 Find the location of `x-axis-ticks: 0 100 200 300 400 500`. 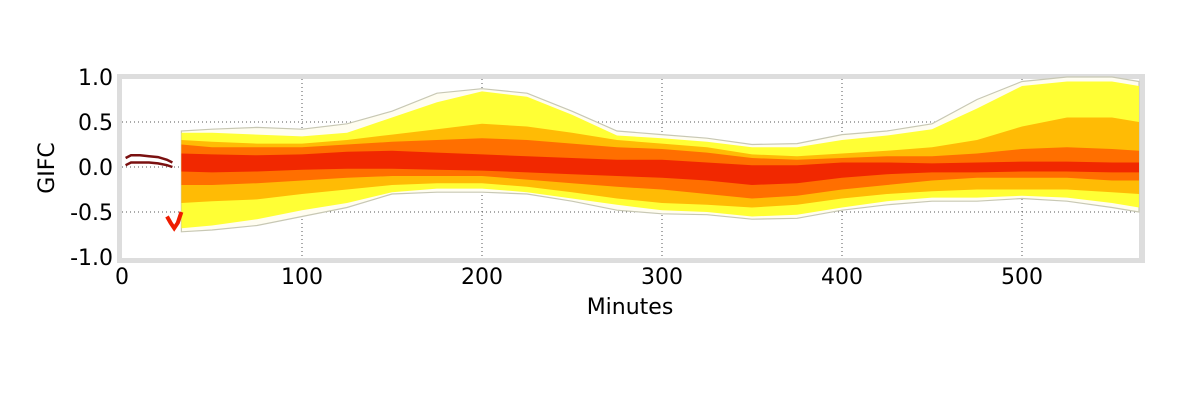

x-axis-ticks: 0 100 200 300 400 500 is located at coordinates (579, 277).